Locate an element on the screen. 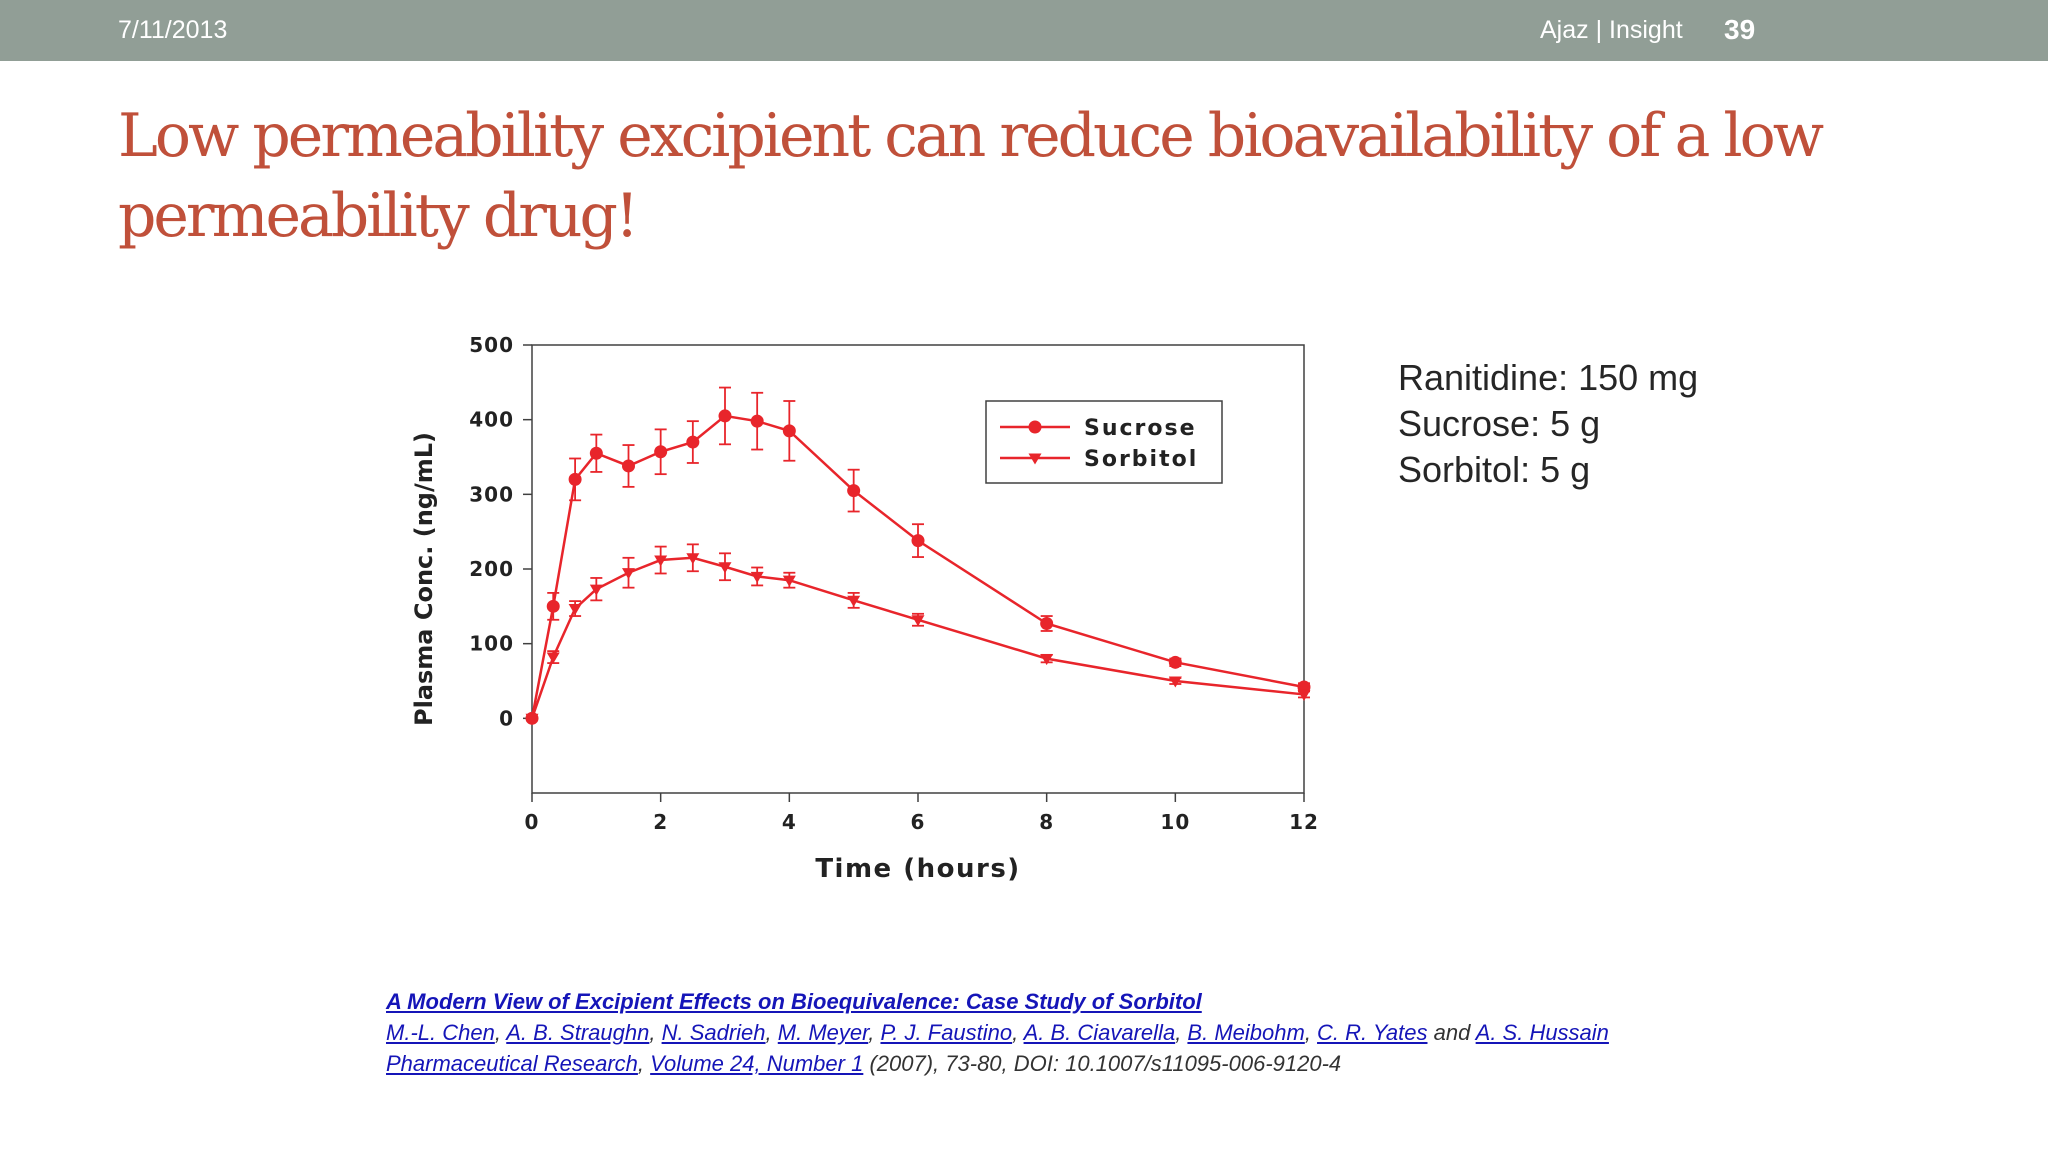 This screenshot has width=2048, height=1152. footer-text: Ajaz | Insight is located at coordinates (1611, 30).